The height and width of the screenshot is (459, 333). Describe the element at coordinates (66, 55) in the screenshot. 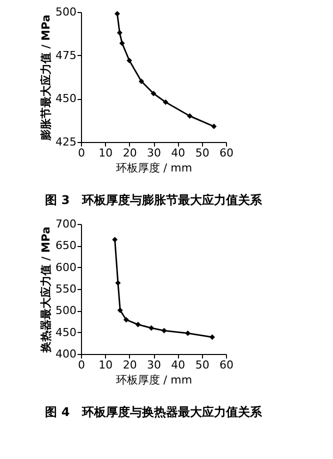

I see `y-tick-label: 475` at that location.